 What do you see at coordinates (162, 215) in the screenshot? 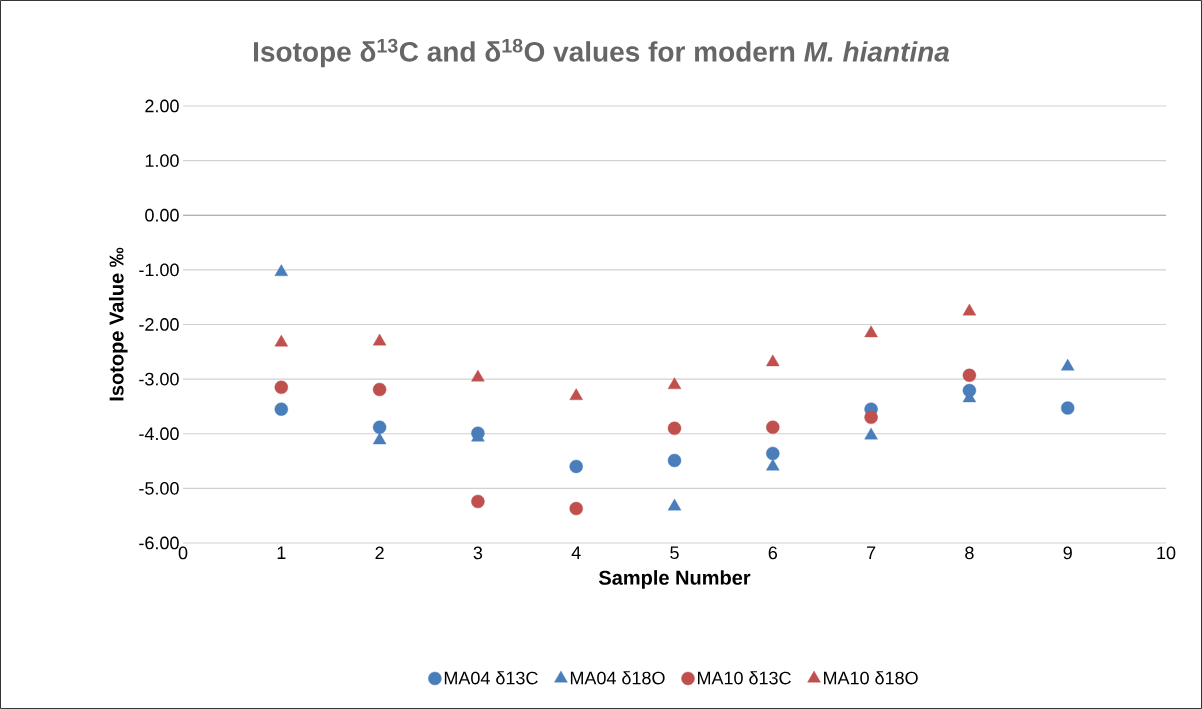
I see `y-tick-label: 0.00` at bounding box center [162, 215].